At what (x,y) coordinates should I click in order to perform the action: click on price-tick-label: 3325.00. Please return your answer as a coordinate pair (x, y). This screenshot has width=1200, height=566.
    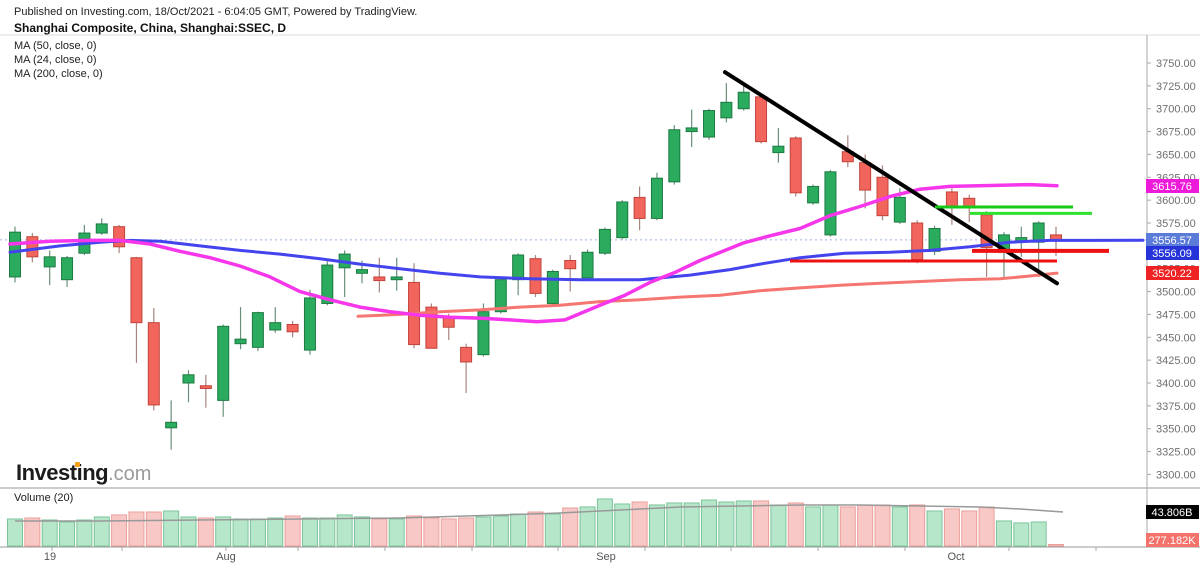
    Looking at the image, I should click on (1176, 453).